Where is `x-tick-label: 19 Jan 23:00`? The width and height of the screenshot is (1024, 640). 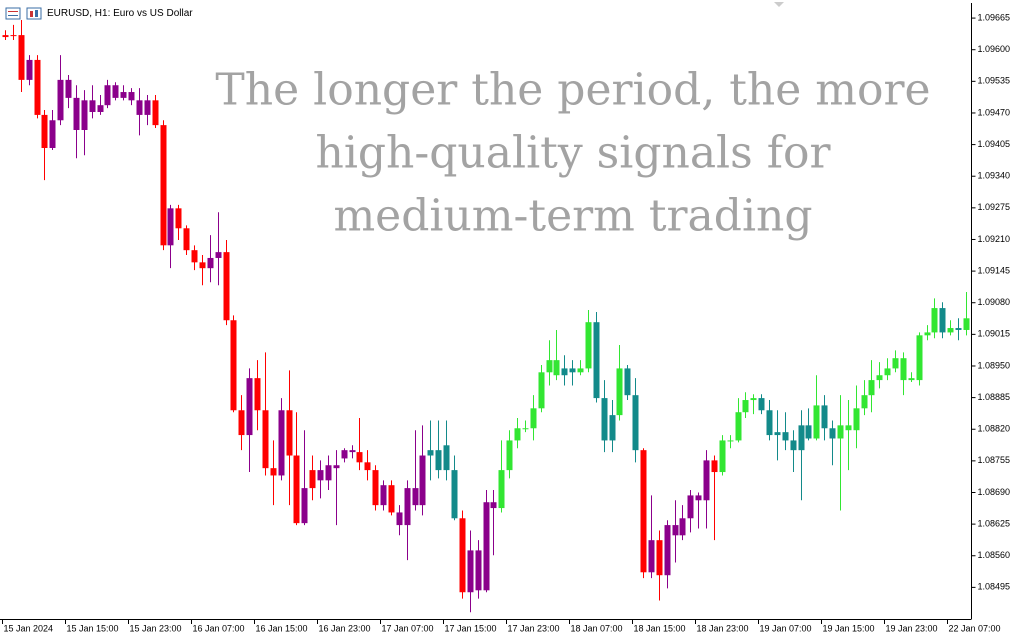
x-tick-label: 19 Jan 23:00 is located at coordinates (912, 628).